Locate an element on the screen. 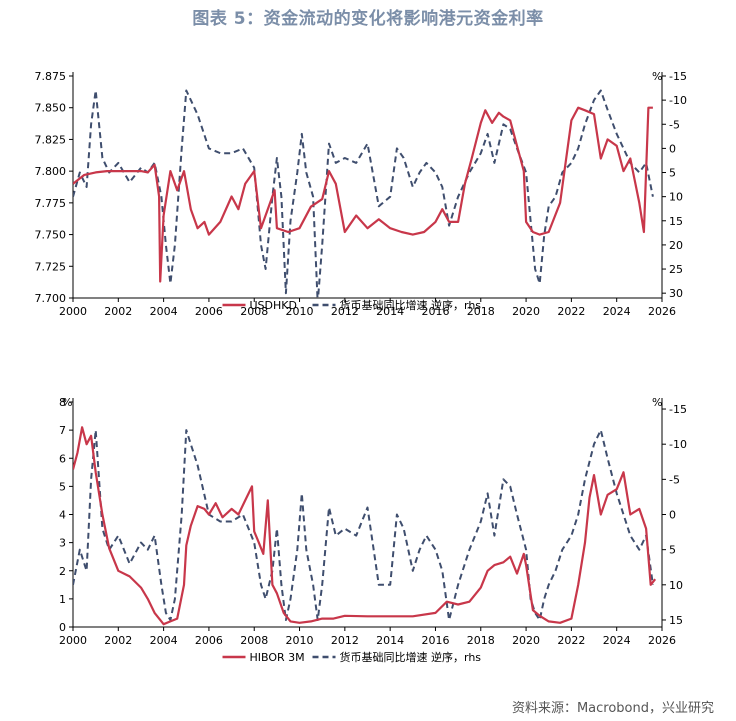  y-left-tick-label: 8 is located at coordinates (62, 402).